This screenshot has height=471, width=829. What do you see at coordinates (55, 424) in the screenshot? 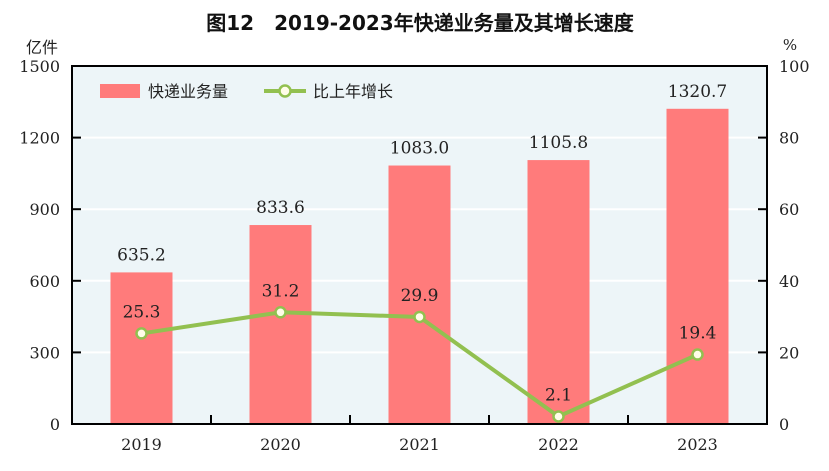
I see `left-tick-label: 0` at bounding box center [55, 424].